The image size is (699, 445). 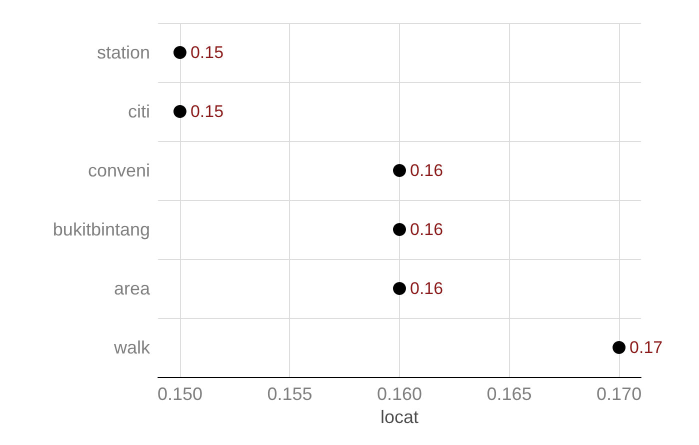 What do you see at coordinates (139, 112) in the screenshot?
I see `y-tick-label: citi` at bounding box center [139, 112].